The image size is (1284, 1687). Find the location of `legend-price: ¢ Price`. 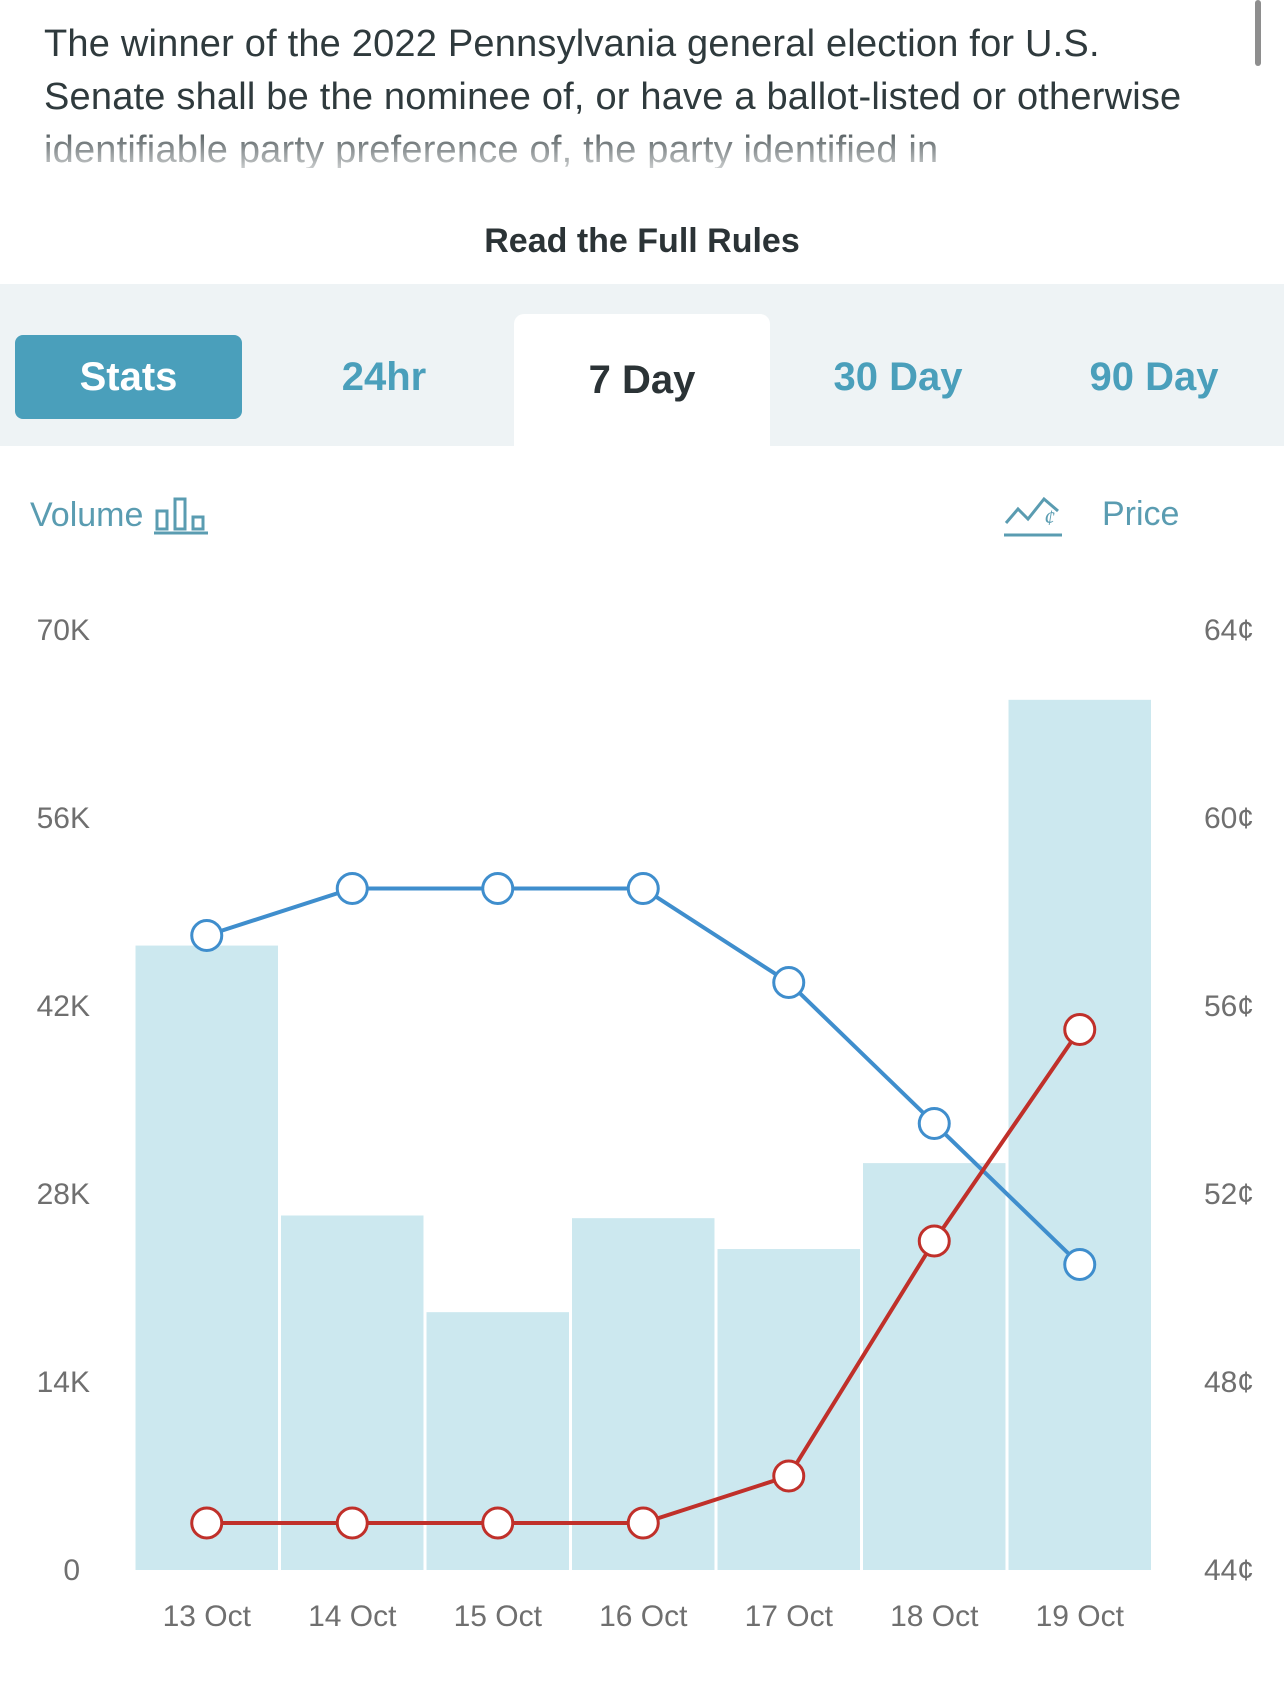

legend-price: ¢ Price is located at coordinates (1092, 516).